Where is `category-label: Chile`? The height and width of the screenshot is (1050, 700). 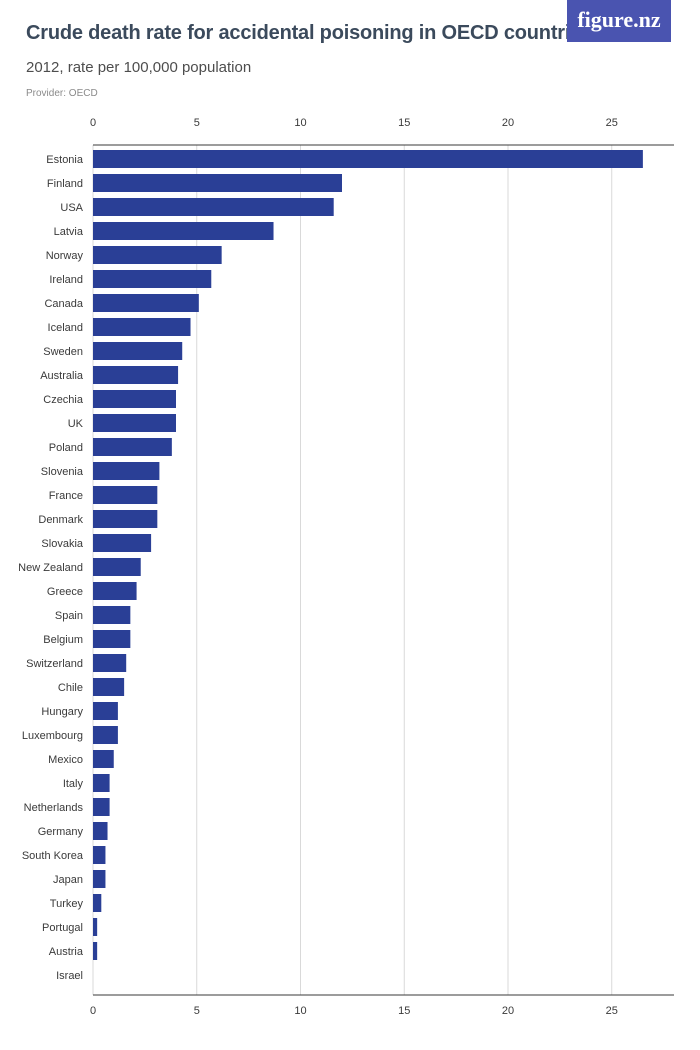
category-label: Chile is located at coordinates (70, 688).